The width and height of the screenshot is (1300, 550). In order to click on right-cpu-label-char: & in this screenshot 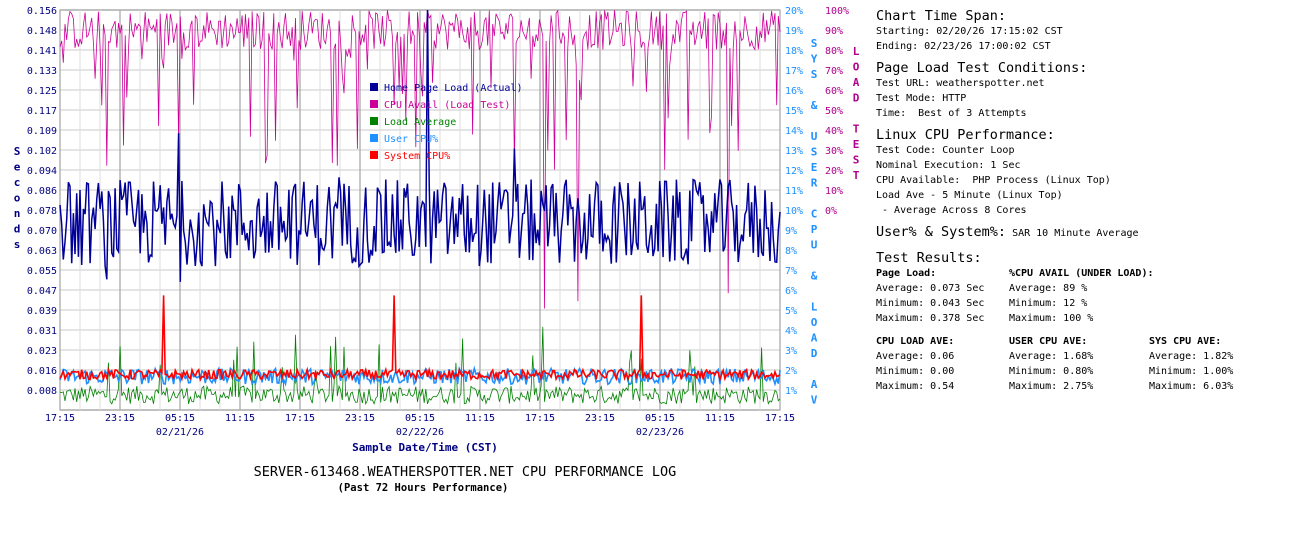, I will do `click(814, 276)`.